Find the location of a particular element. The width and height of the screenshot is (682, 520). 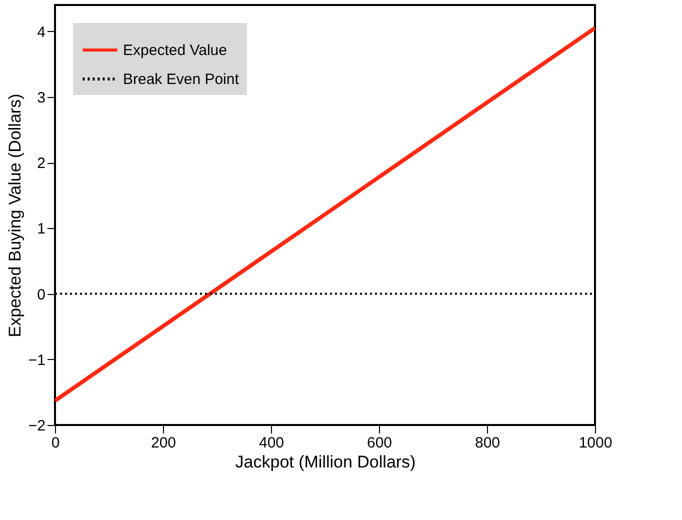

y-tick-label: 1 is located at coordinates (41, 229).